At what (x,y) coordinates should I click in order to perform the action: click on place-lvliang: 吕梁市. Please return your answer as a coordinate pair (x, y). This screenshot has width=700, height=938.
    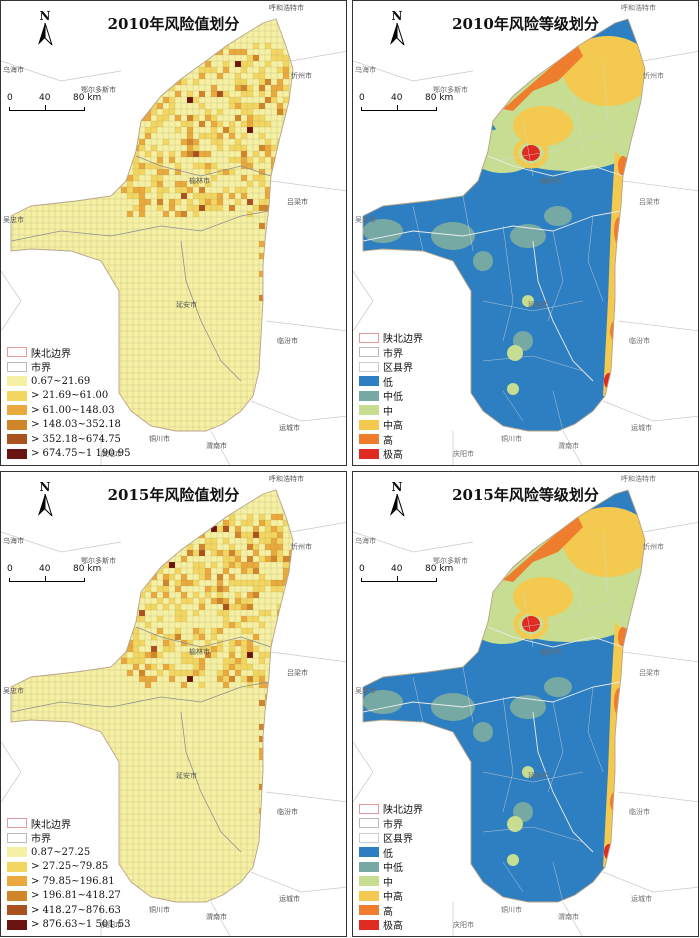
    Looking at the image, I should click on (649, 673).